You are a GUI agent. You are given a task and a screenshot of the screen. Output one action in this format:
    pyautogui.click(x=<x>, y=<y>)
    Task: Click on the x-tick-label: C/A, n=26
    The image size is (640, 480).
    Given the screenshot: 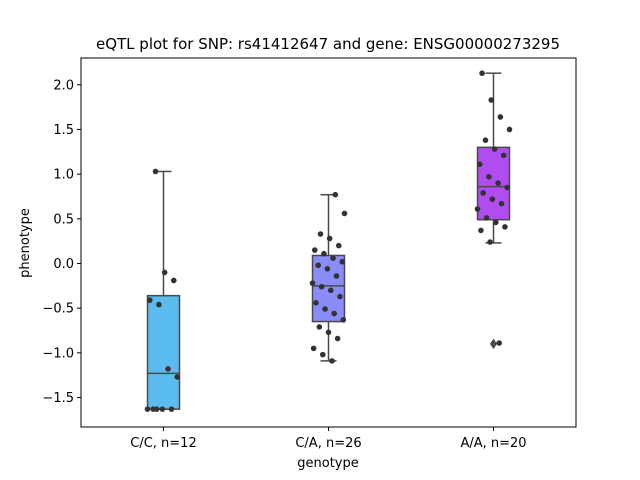 What is the action you would take?
    pyautogui.click(x=328, y=443)
    